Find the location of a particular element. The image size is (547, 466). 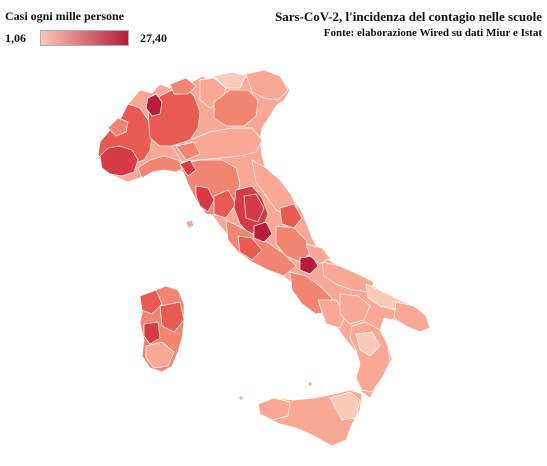

area-rieti is located at coordinates (263, 232).